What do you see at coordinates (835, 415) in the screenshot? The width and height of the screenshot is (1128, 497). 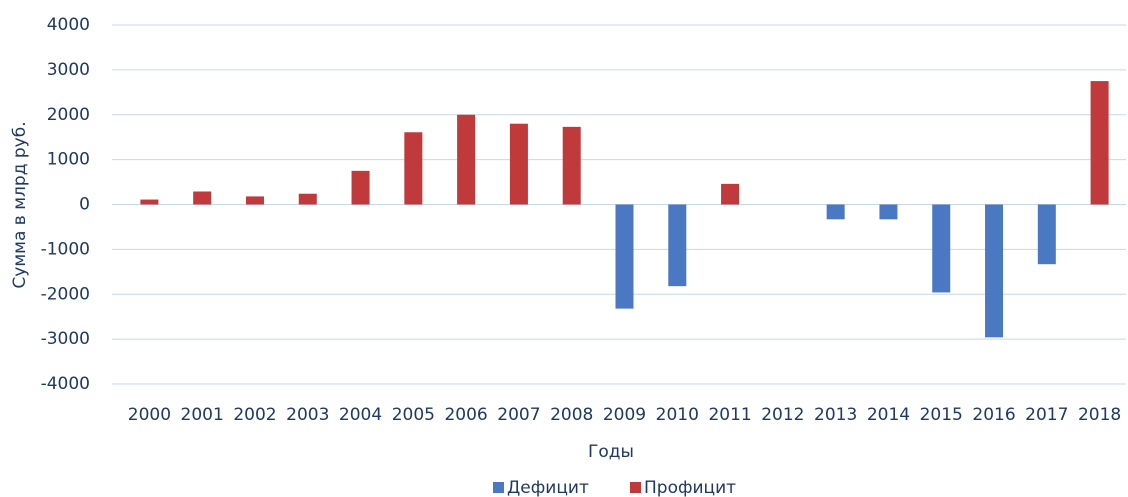 I see `x-tick-label: 2013` at bounding box center [835, 415].